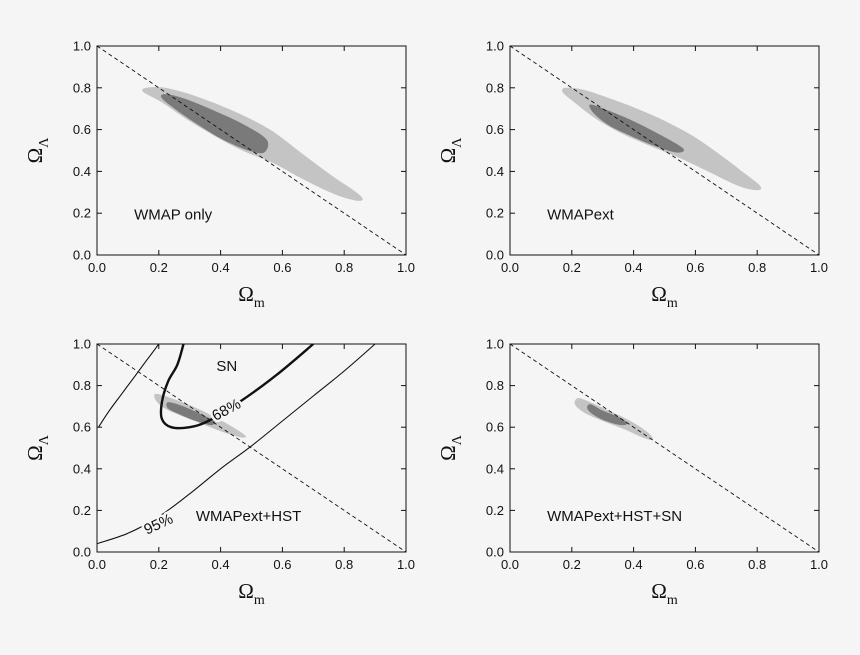  What do you see at coordinates (226, 366) in the screenshot?
I see `curve-annotation: SN` at bounding box center [226, 366].